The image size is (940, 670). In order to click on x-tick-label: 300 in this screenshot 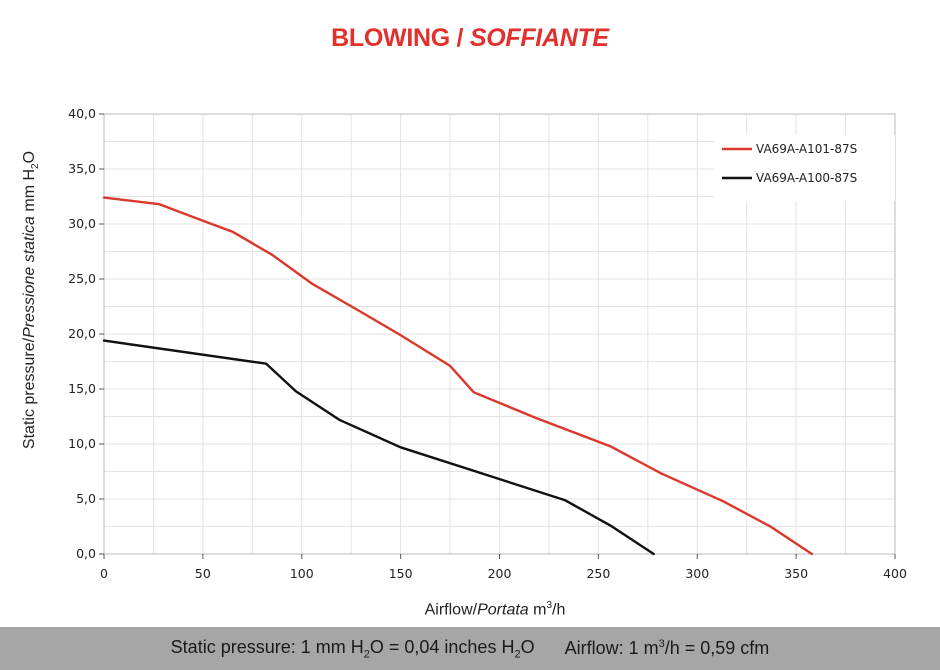, I will do `click(697, 573)`.